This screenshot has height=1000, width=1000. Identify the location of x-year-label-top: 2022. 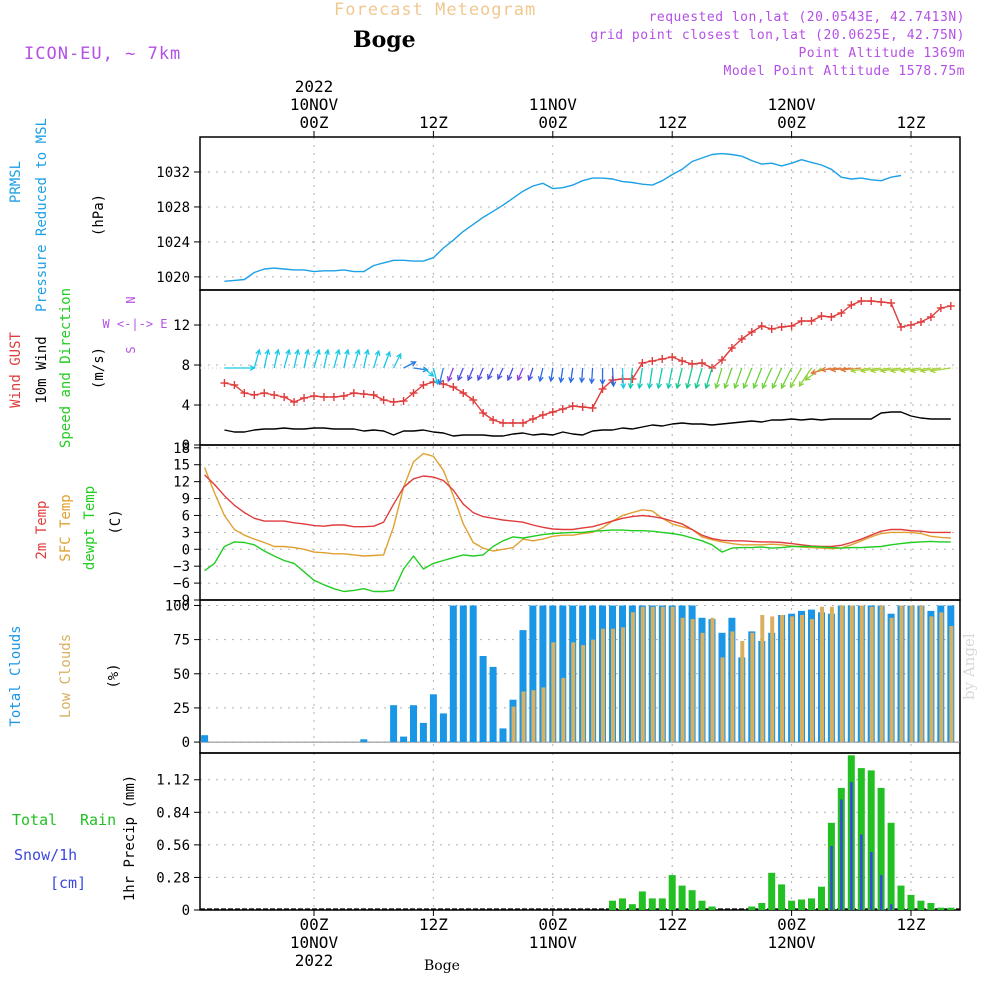
(314, 86).